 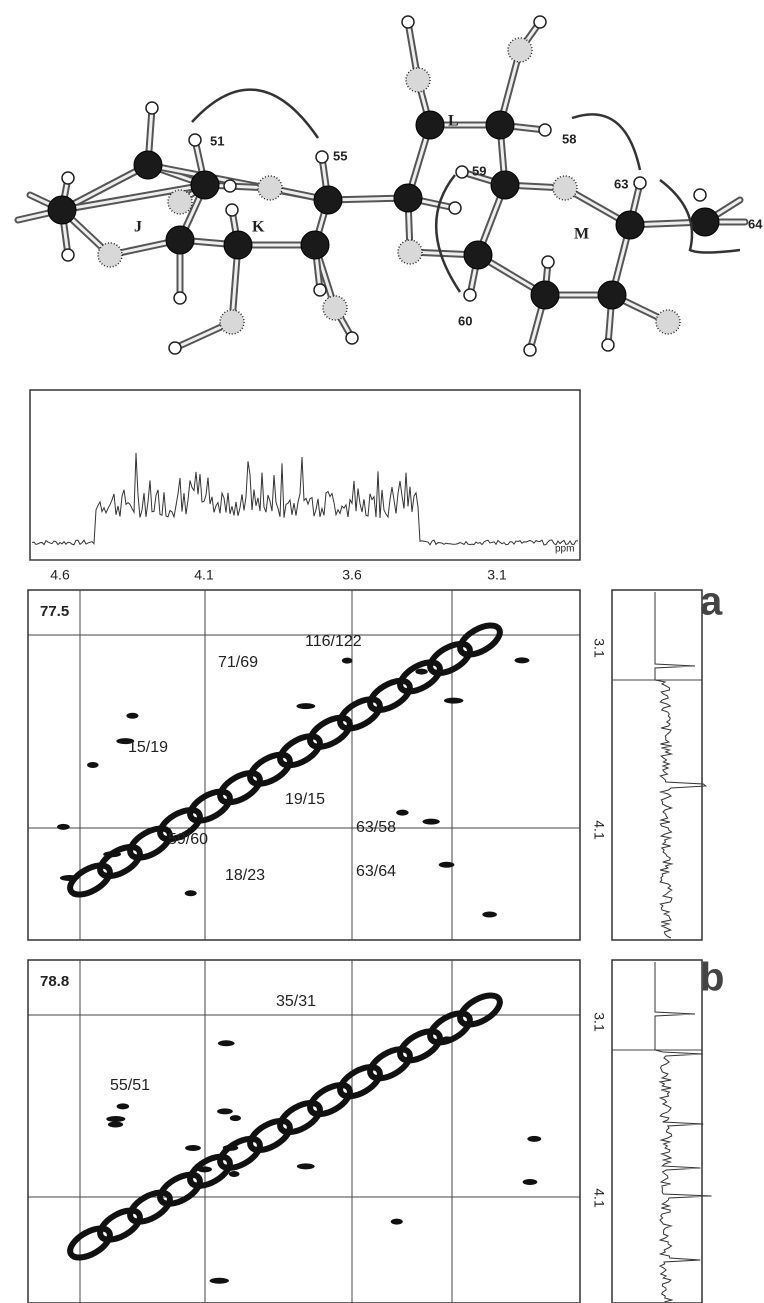 I want to click on x-tick-label: 4.1, so click(x=204, y=575).